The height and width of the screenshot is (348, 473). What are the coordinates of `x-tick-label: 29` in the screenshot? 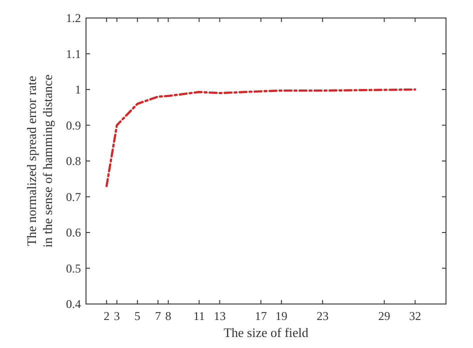 It's located at (384, 316).